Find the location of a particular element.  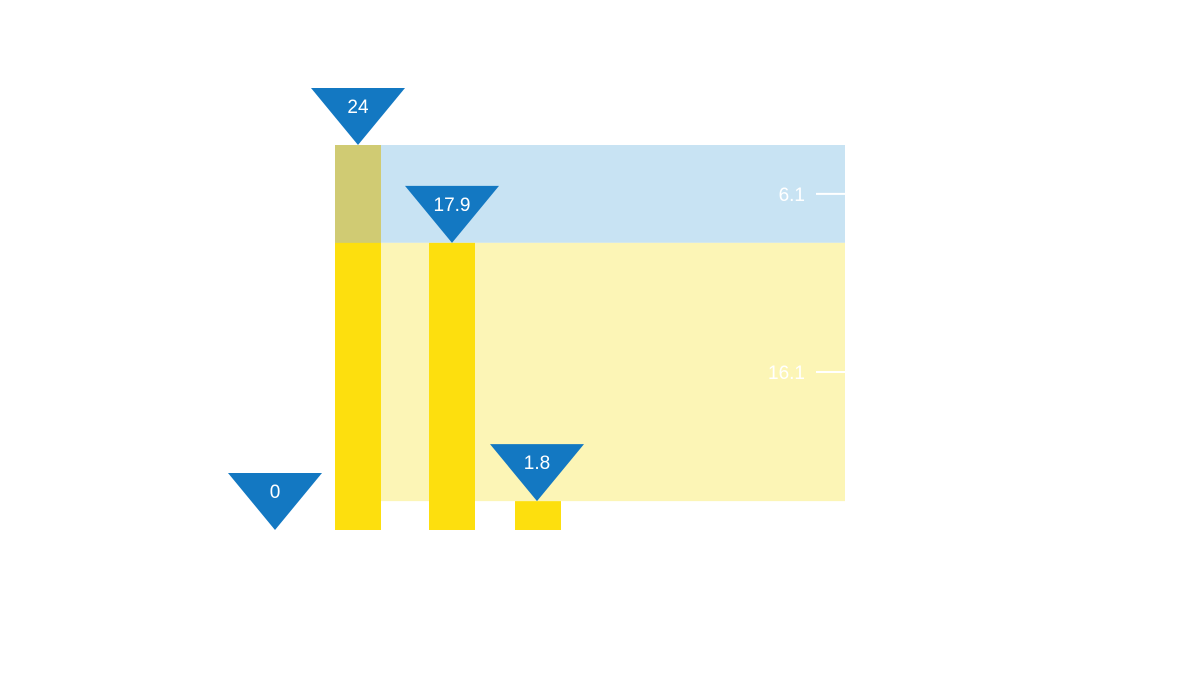

marker-label-3: 1.8 is located at coordinates (537, 463).